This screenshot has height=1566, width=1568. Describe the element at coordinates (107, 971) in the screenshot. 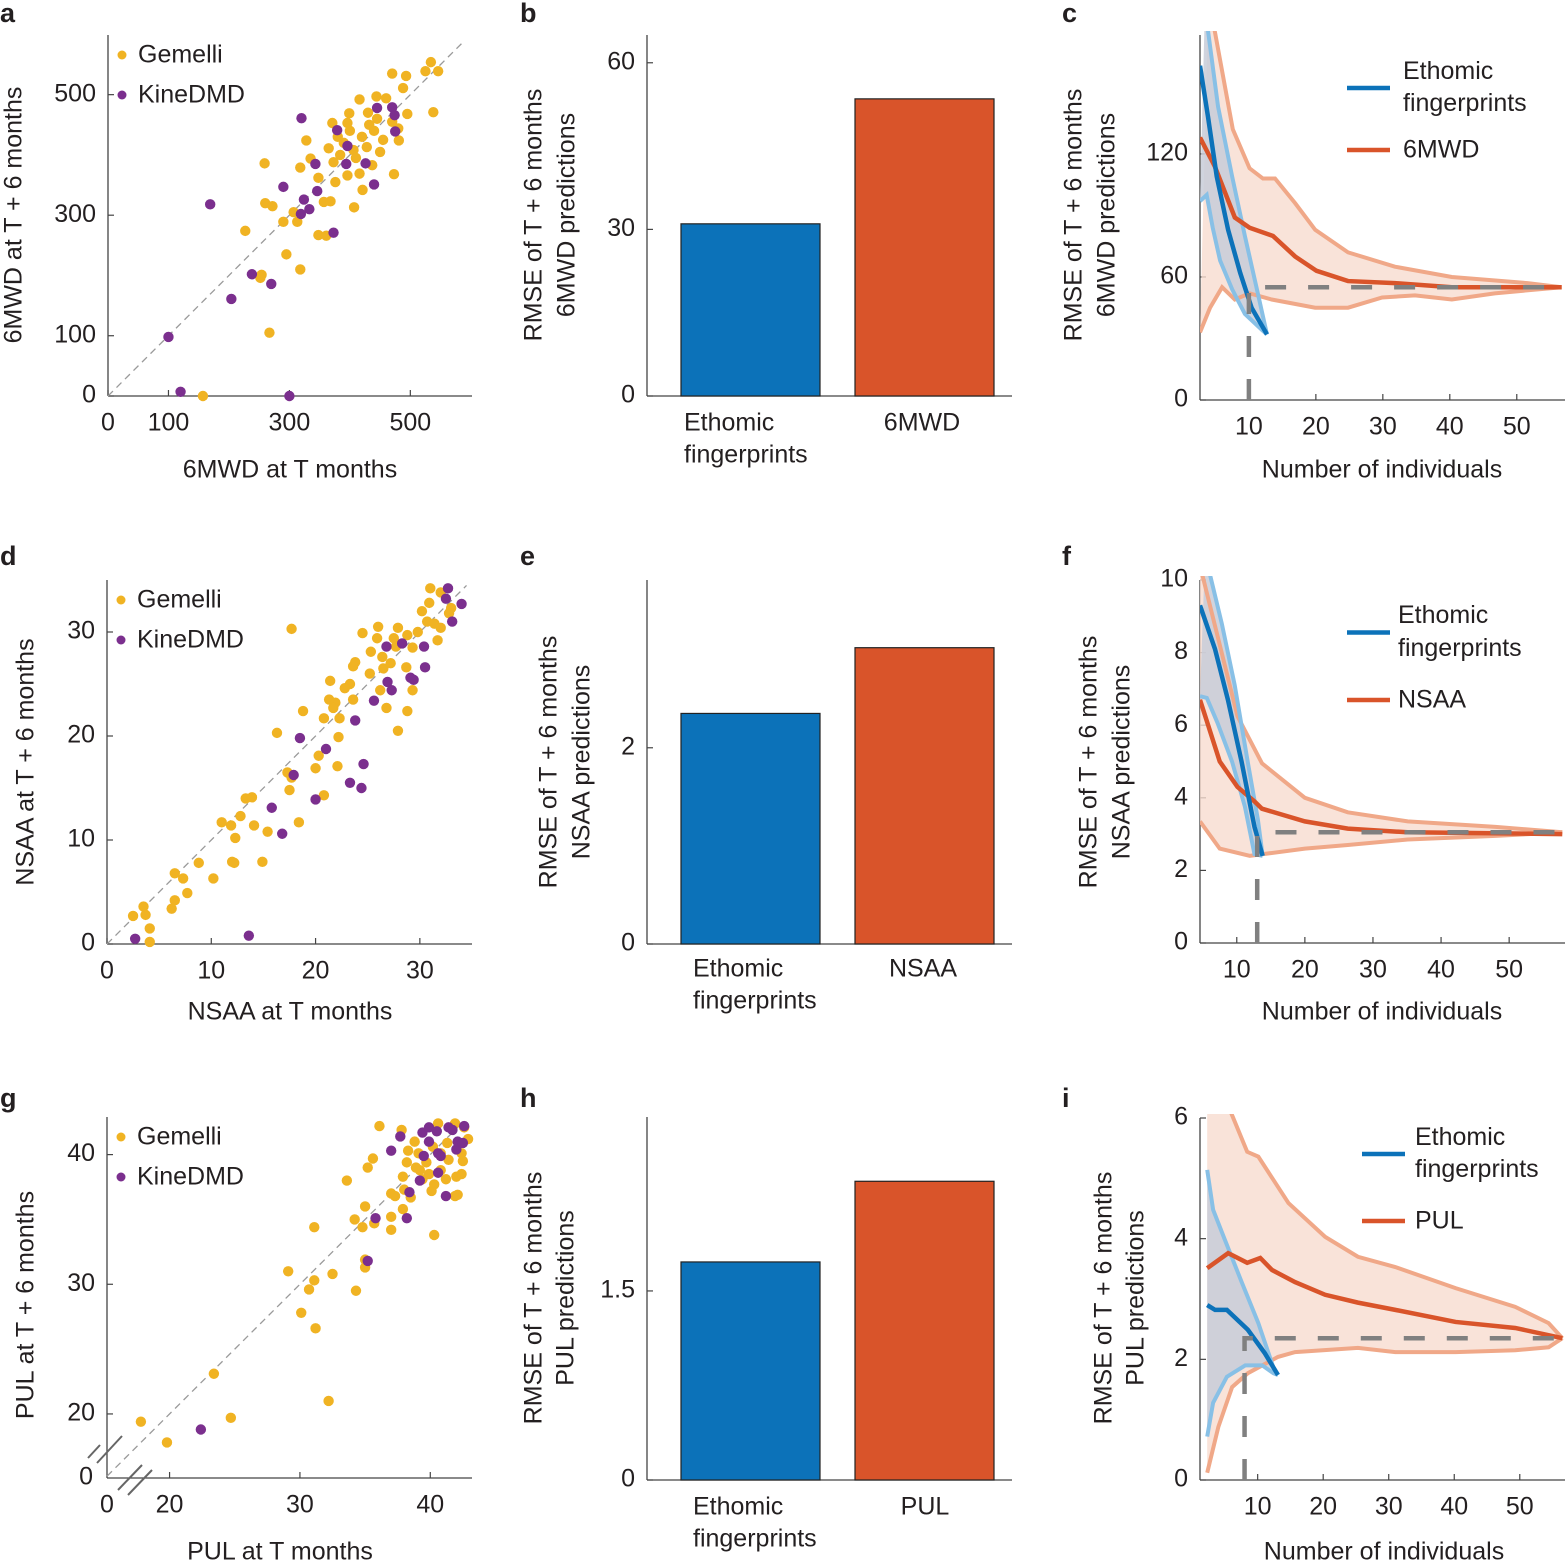

I see `x-tick-label: 0` at that location.